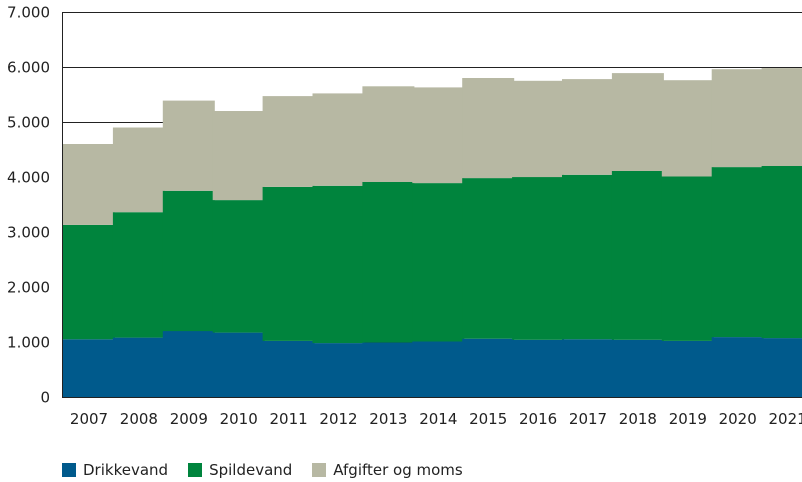 This screenshot has height=482, width=802. I want to click on bar-2007-drikkevand, so click(89, 368).